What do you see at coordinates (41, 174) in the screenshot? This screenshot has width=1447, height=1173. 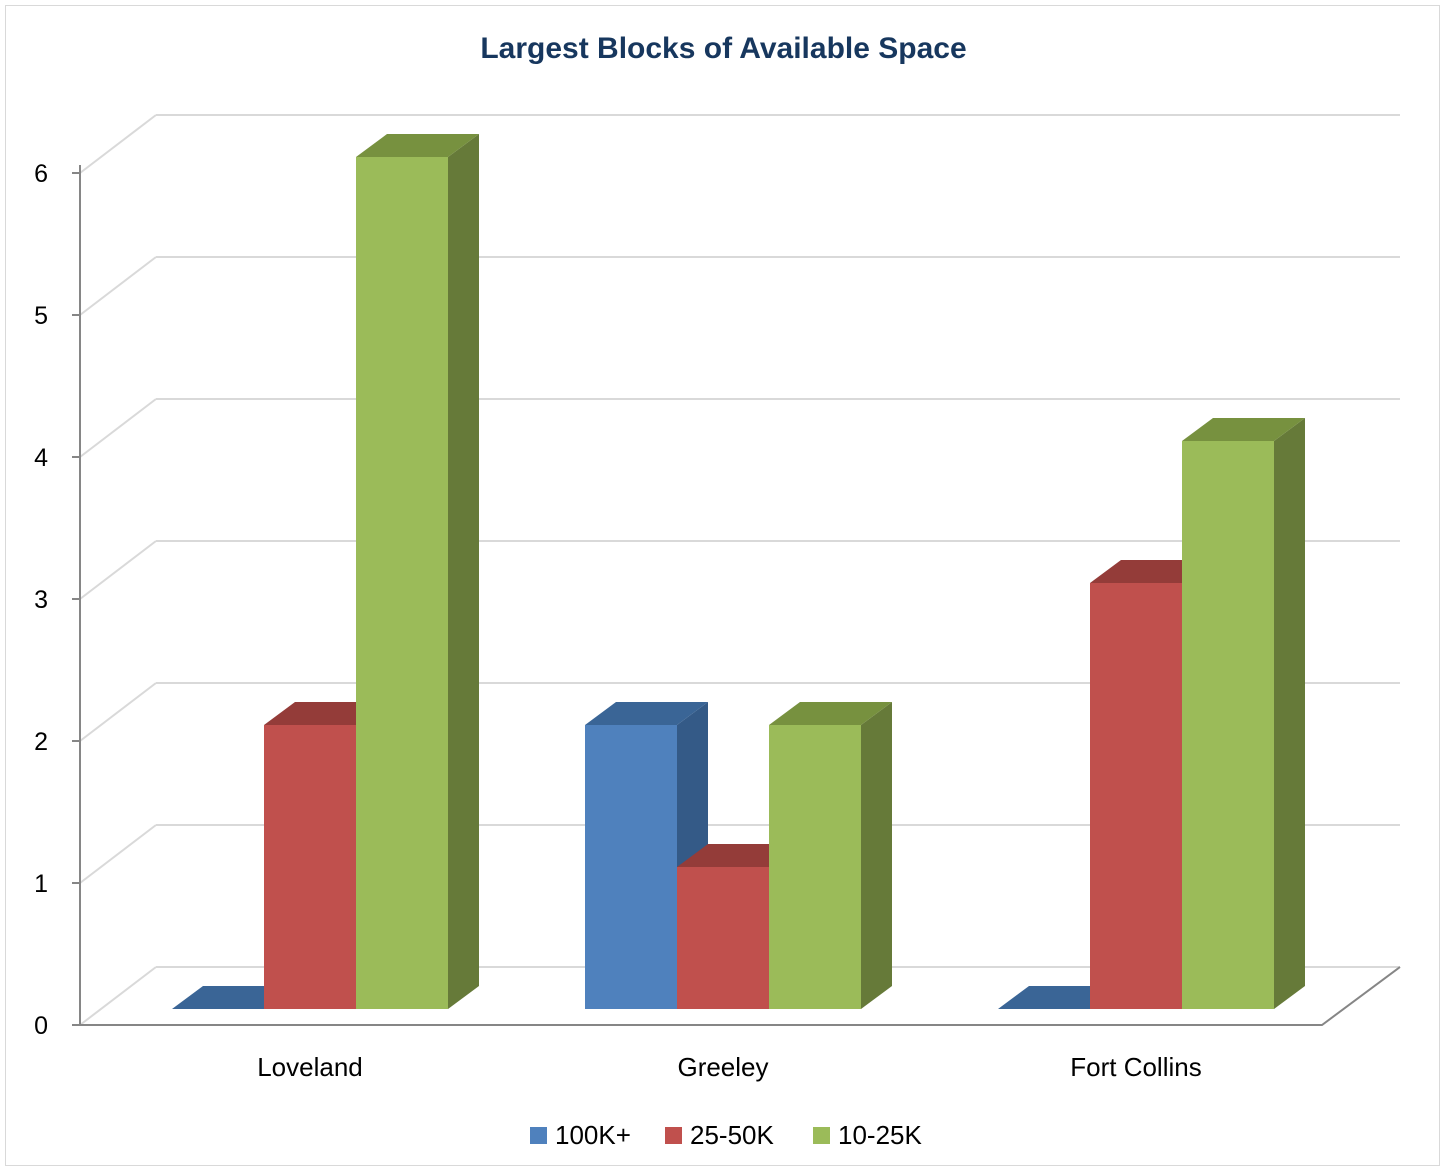 I see `y-tick-label: 6` at bounding box center [41, 174].